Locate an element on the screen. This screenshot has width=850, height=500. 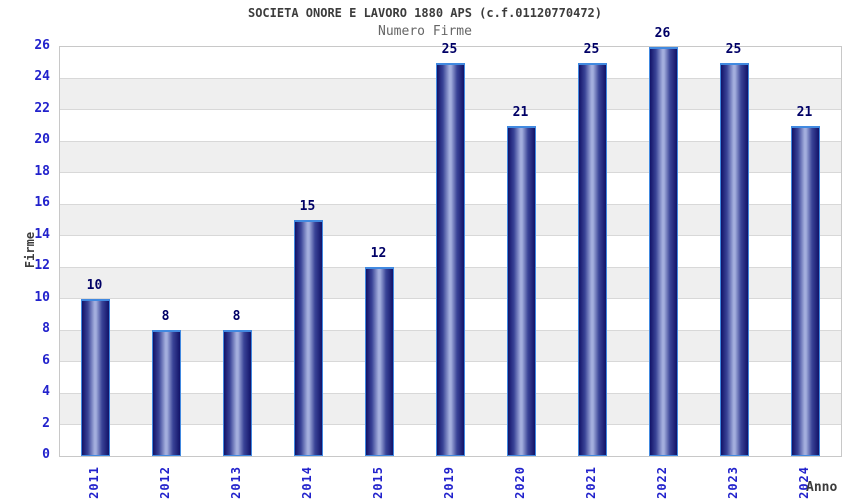
y-tick-label: 2 is located at coordinates (46, 423).